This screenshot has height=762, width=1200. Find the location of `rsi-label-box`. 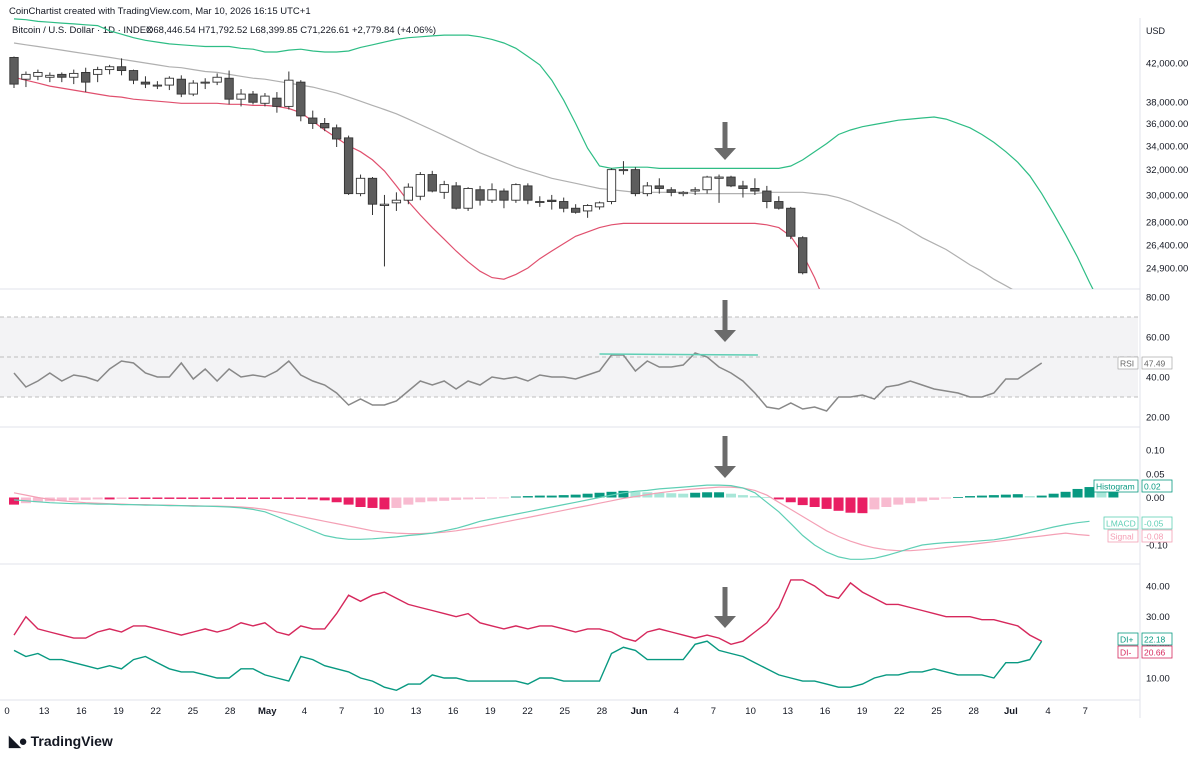

rsi-label-box is located at coordinates (1128, 363).